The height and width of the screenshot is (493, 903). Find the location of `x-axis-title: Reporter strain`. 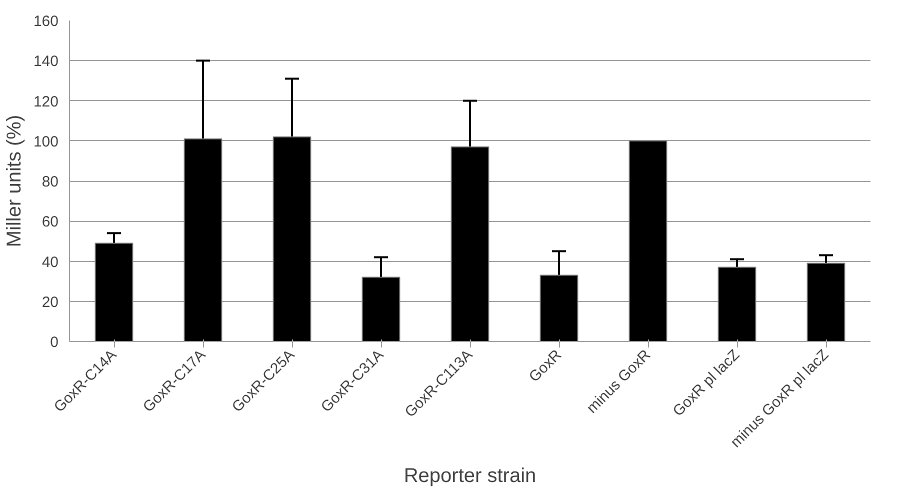

x-axis-title: Reporter strain is located at coordinates (470, 476).